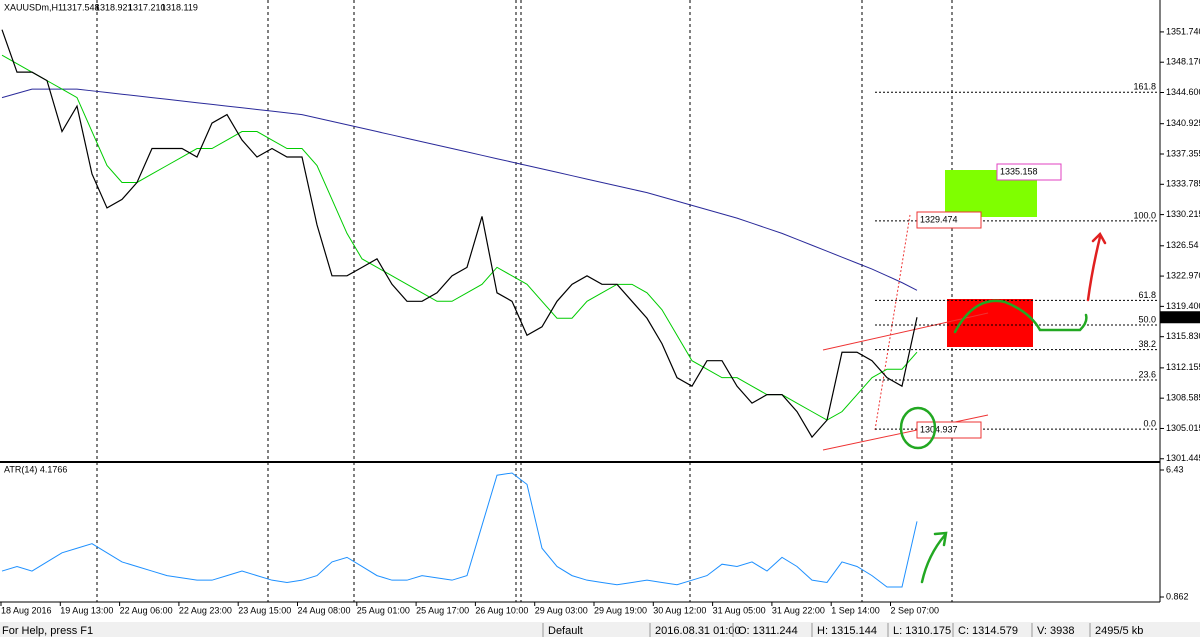 The image size is (1200, 637). I want to click on x-tick-label: 18 Aug 2016, so click(26, 610).